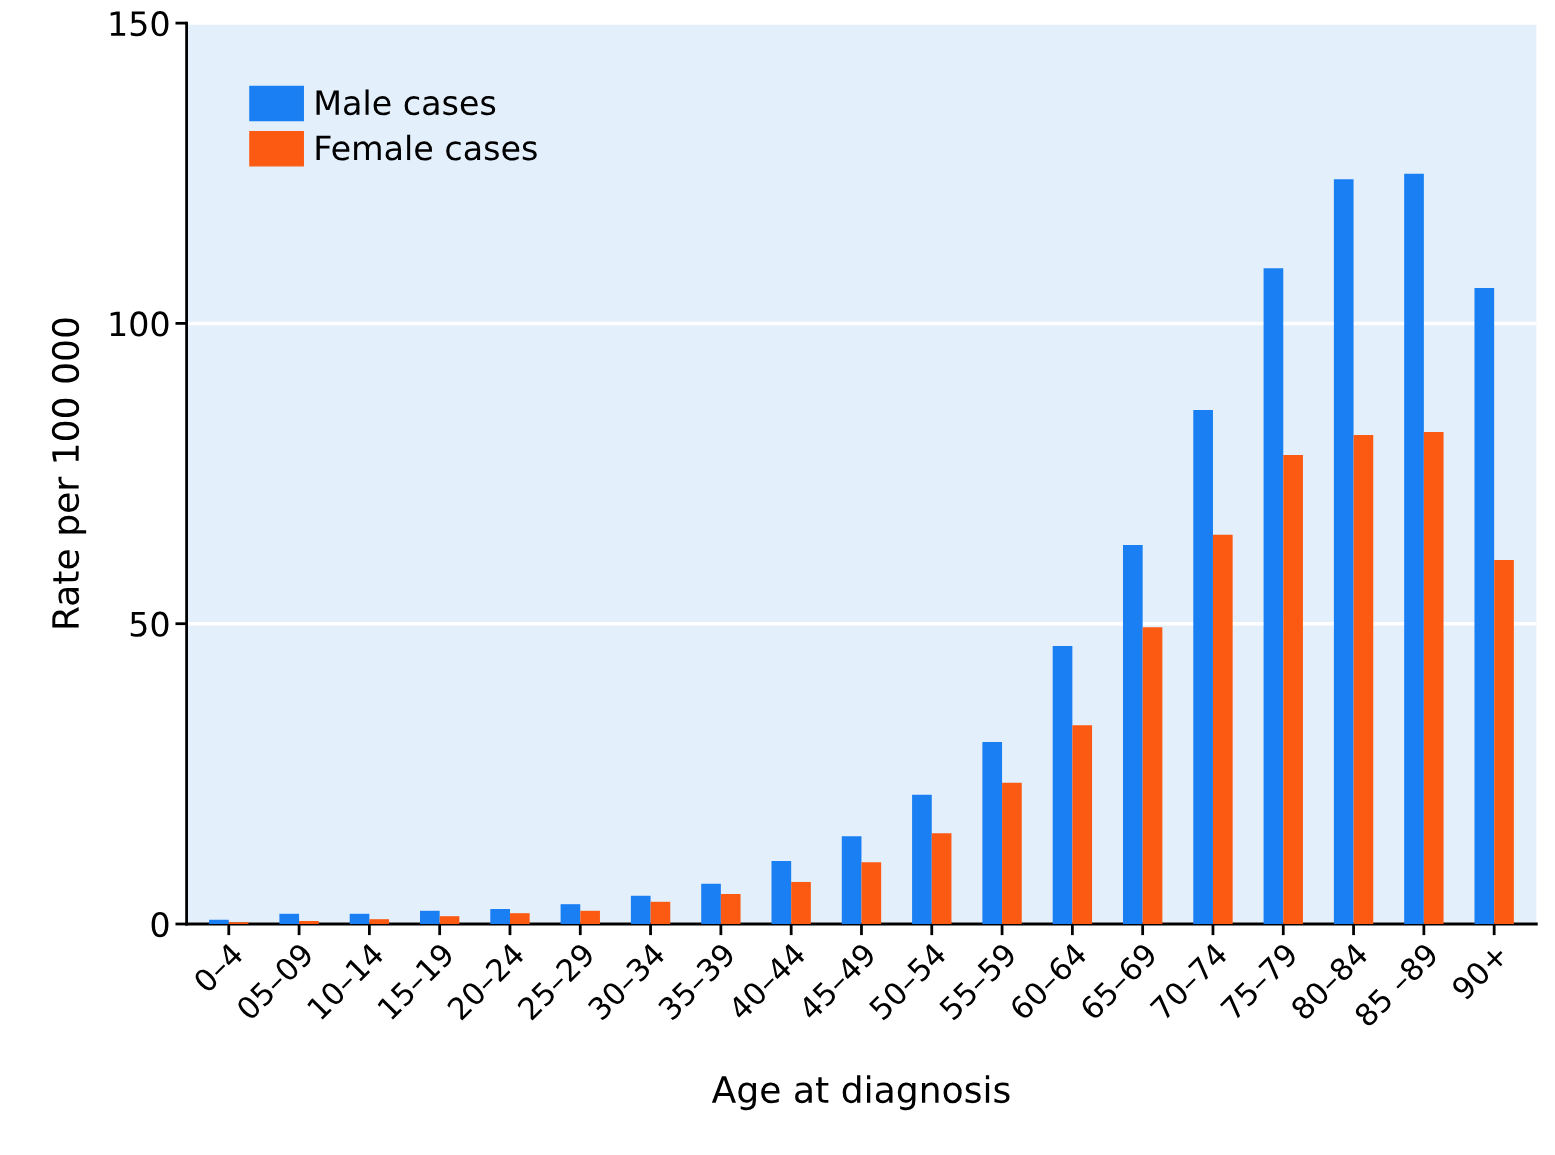 This screenshot has width=1555, height=1155. Describe the element at coordinates (149, 624) in the screenshot. I see `y-tick-label: 50` at that location.